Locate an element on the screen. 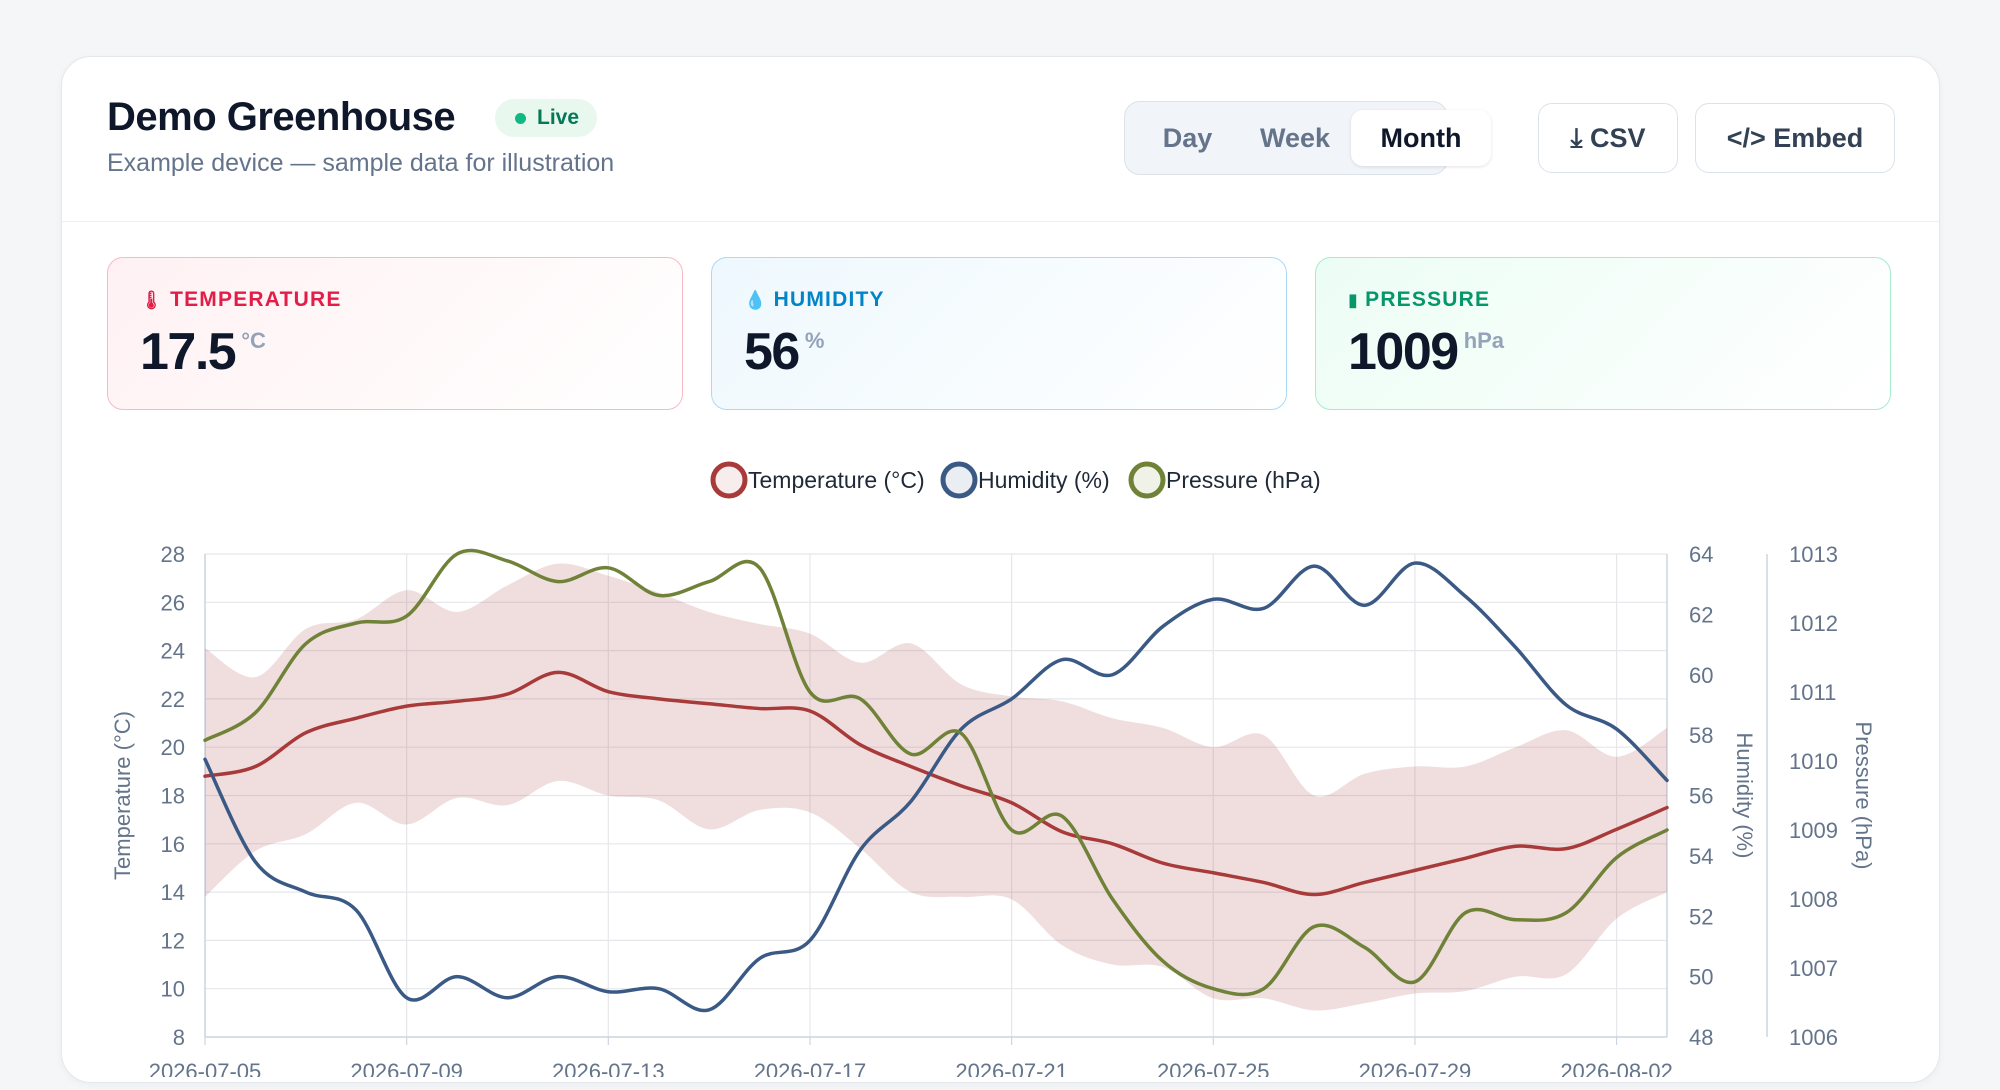 The image size is (2000, 1090). thermometer-icon: 🌡 is located at coordinates (152, 300).